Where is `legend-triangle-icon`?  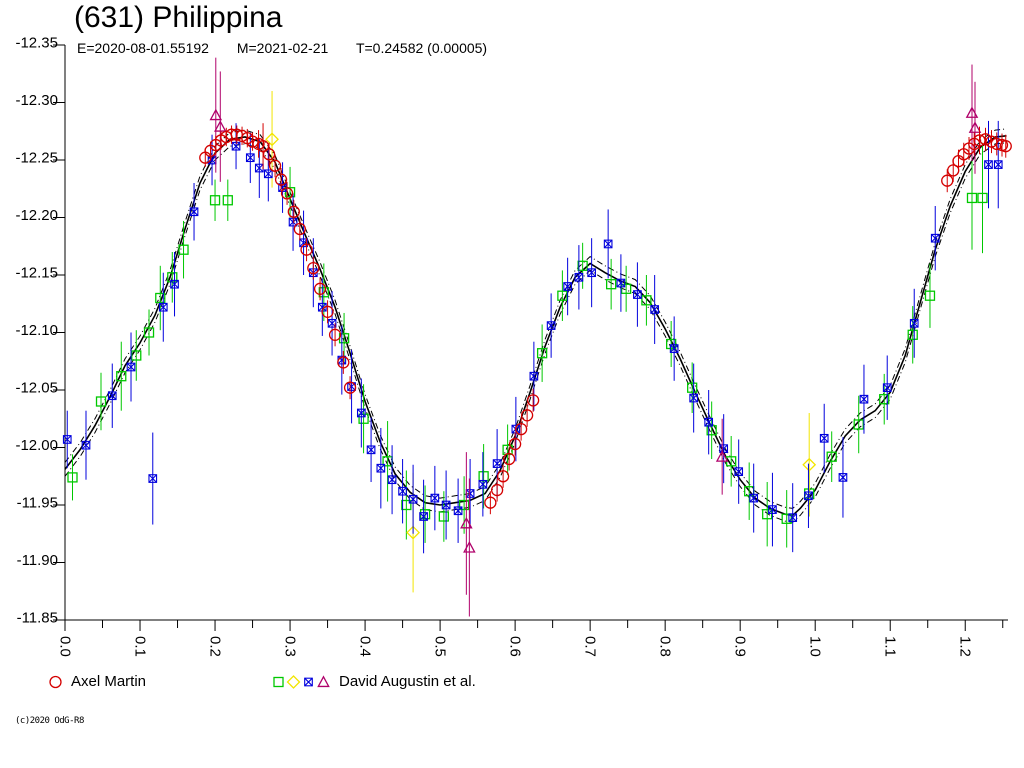
legend-triangle-icon is located at coordinates (323, 680).